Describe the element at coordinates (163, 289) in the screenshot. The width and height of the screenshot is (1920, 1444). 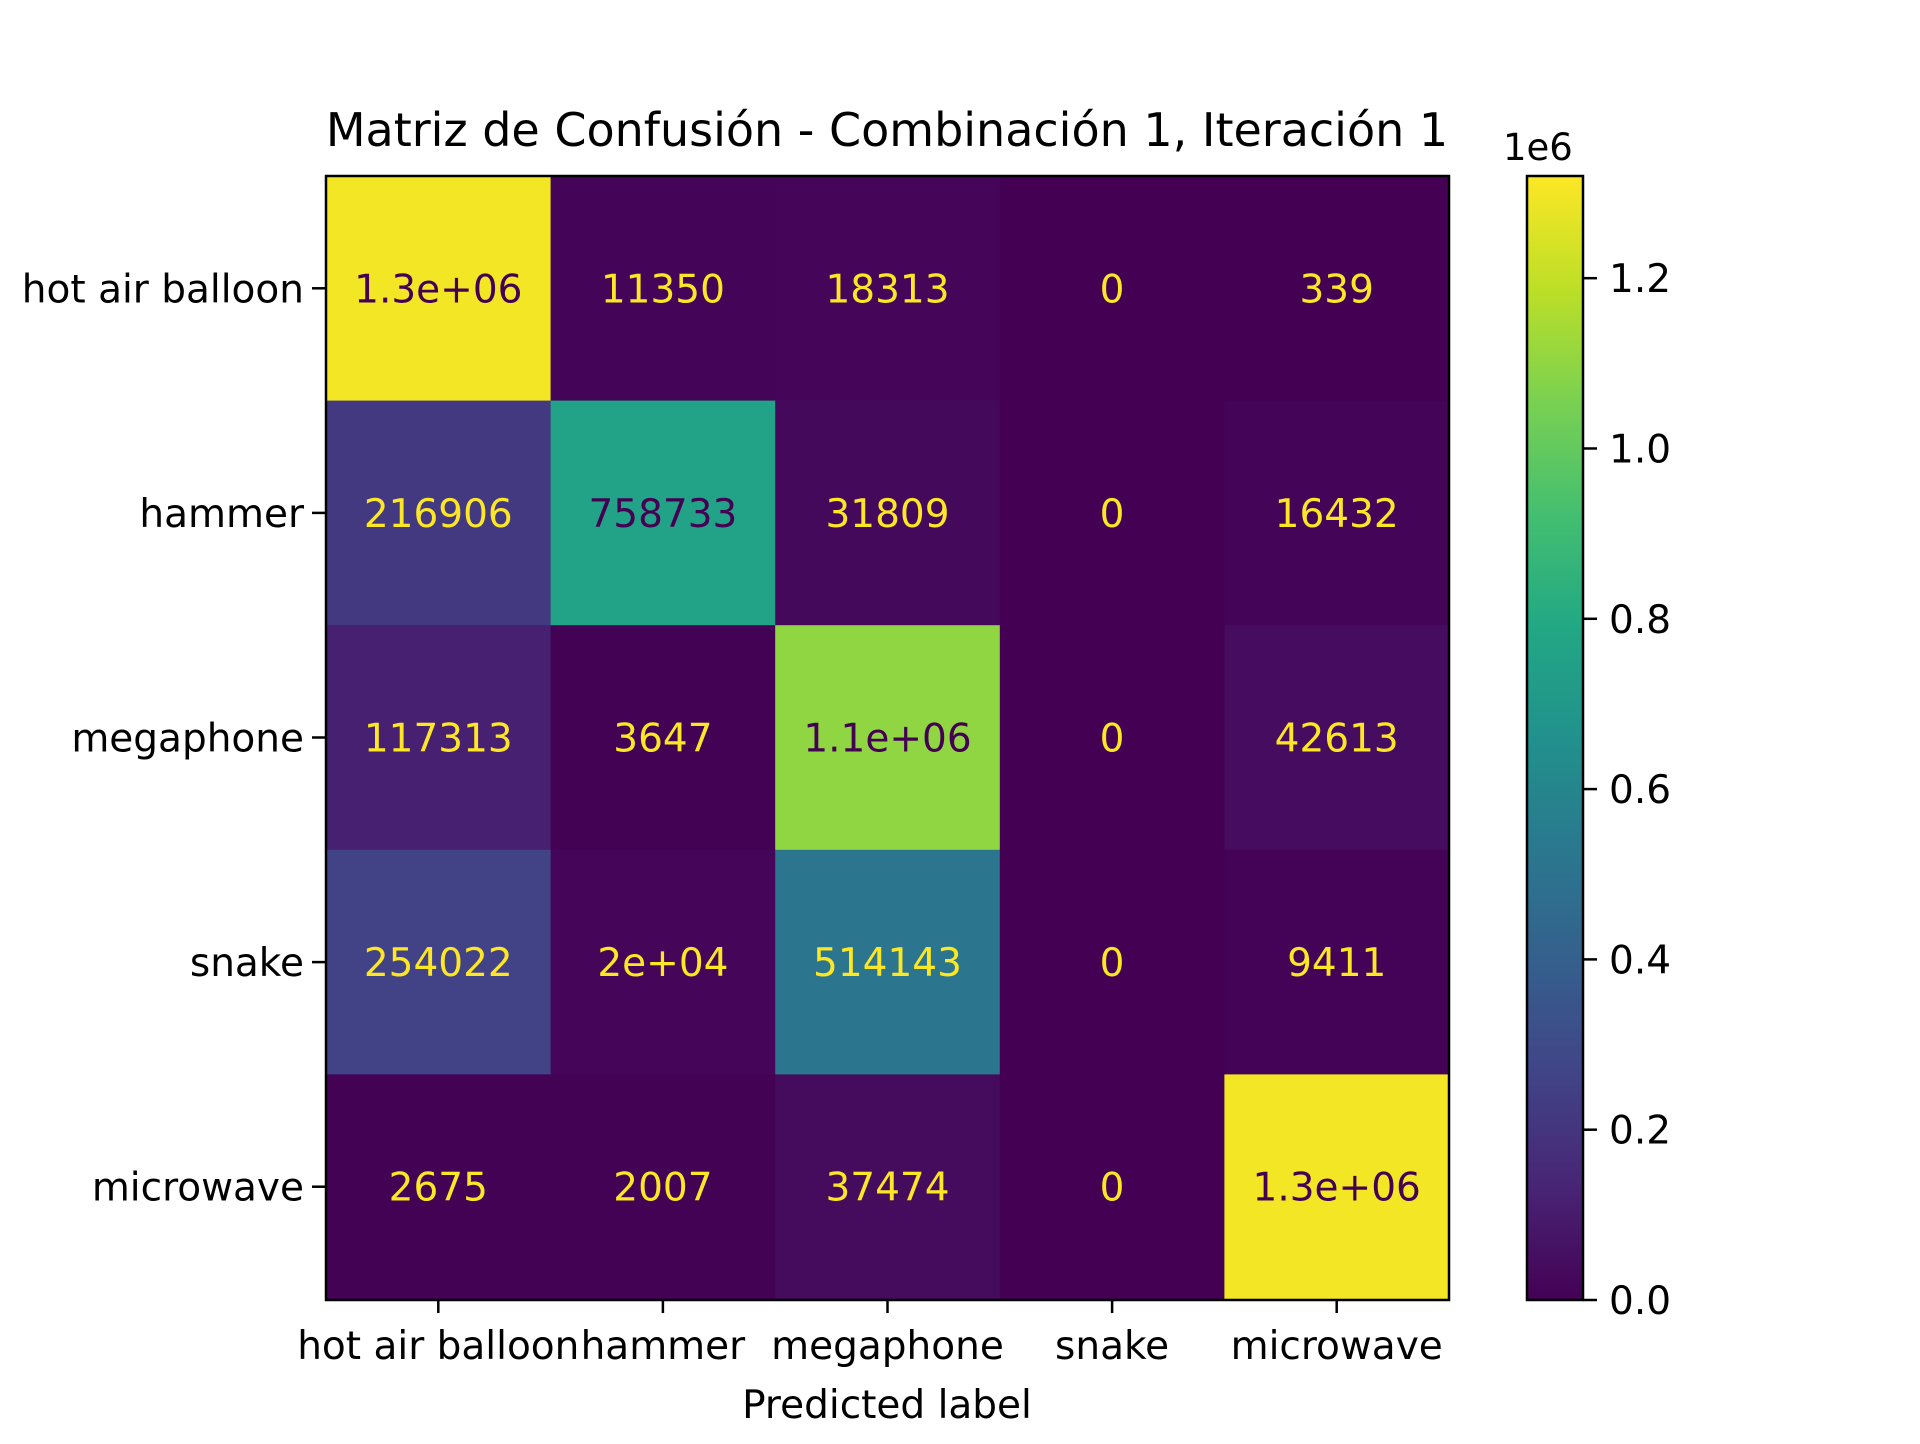
I see `y-tick-label: hot air balloon` at that location.